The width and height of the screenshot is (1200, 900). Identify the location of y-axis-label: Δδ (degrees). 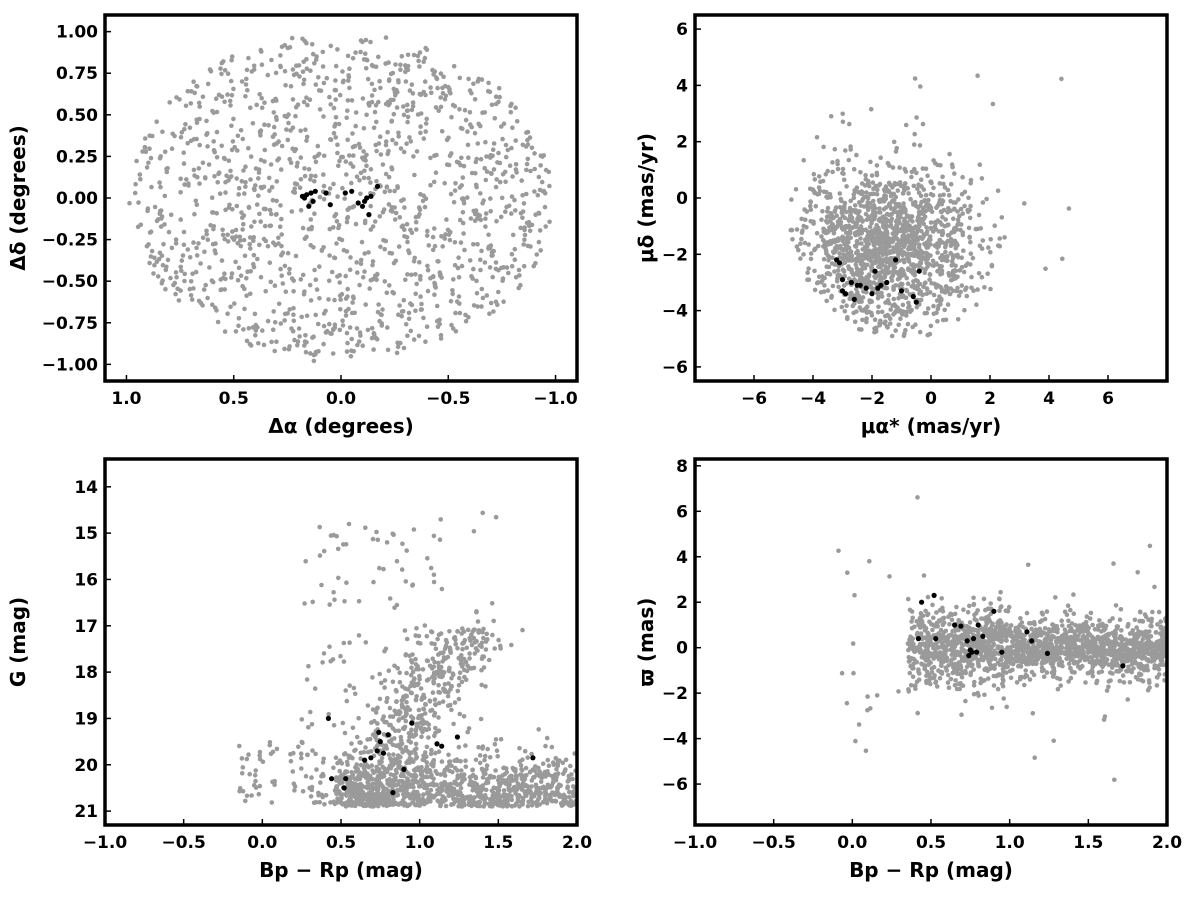
(18, 198).